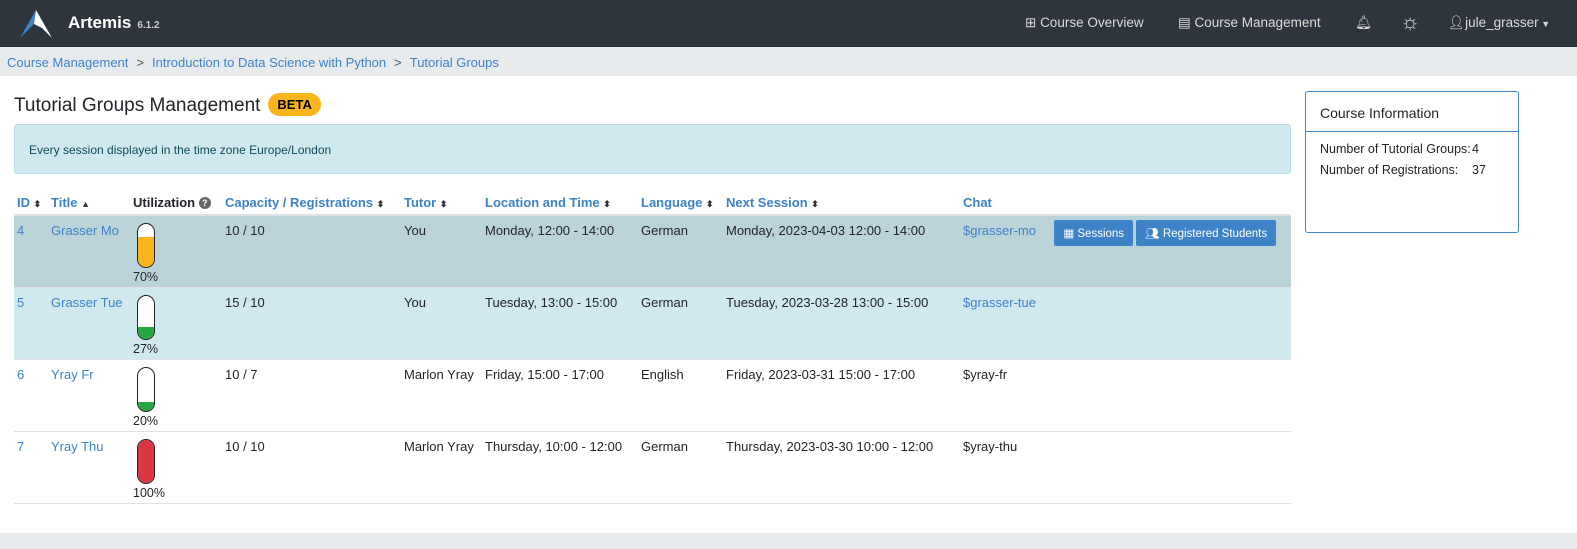 The height and width of the screenshot is (549, 1577). I want to click on version: 6.1.2, so click(148, 25).